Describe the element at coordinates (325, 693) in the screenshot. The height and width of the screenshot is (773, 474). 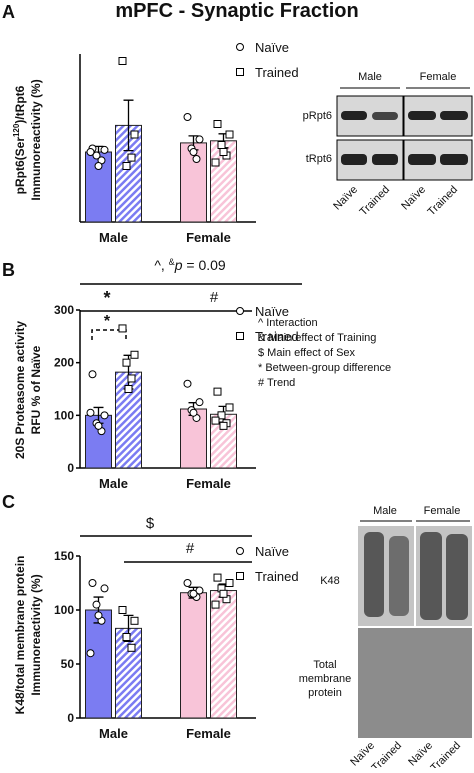
I see `blot-row: protein` at that location.